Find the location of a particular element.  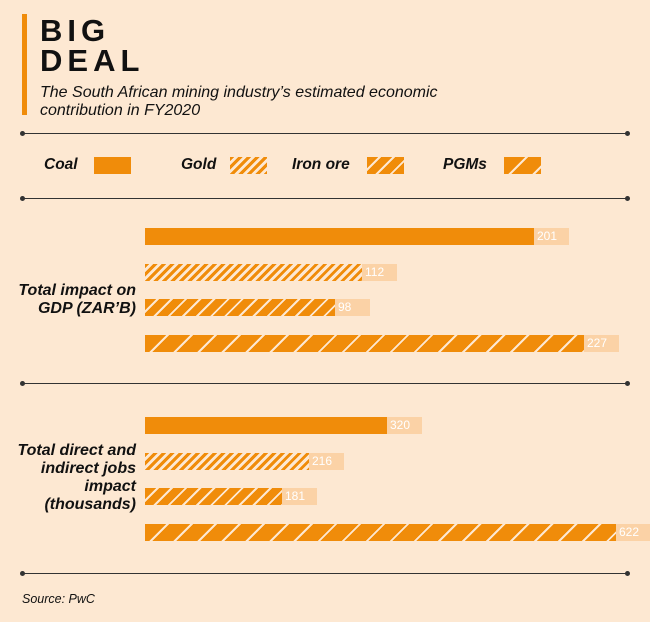

bar-2-iron-ore is located at coordinates (213, 496).